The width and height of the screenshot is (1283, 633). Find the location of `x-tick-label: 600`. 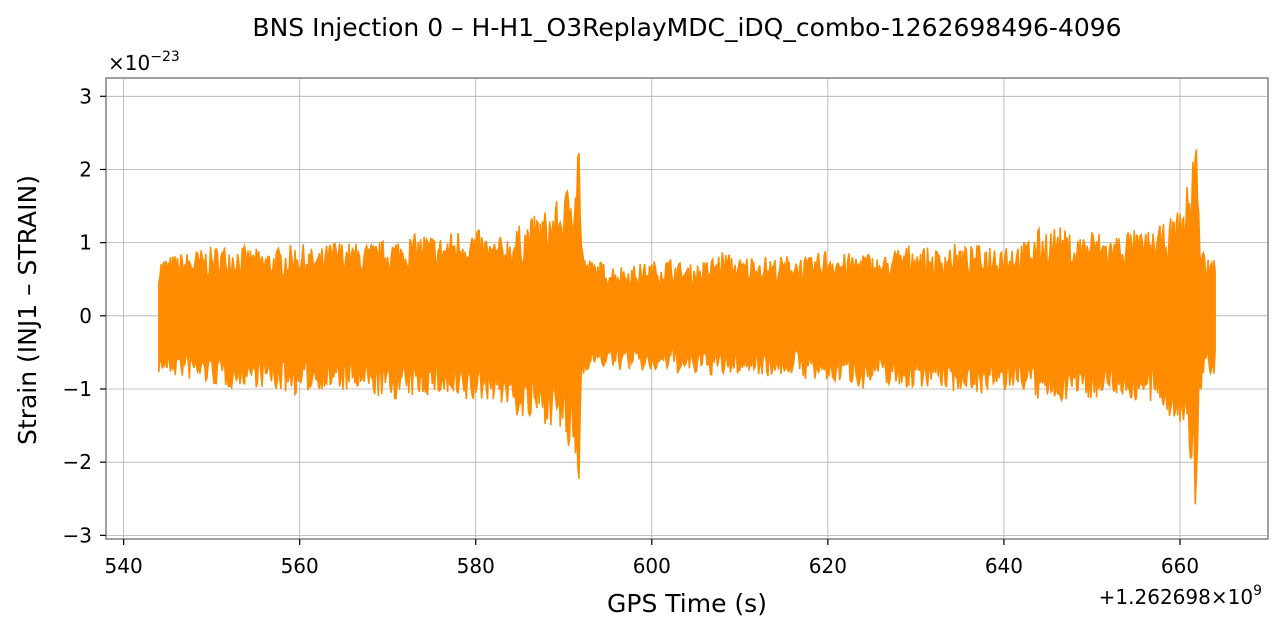

x-tick-label: 600 is located at coordinates (652, 566).